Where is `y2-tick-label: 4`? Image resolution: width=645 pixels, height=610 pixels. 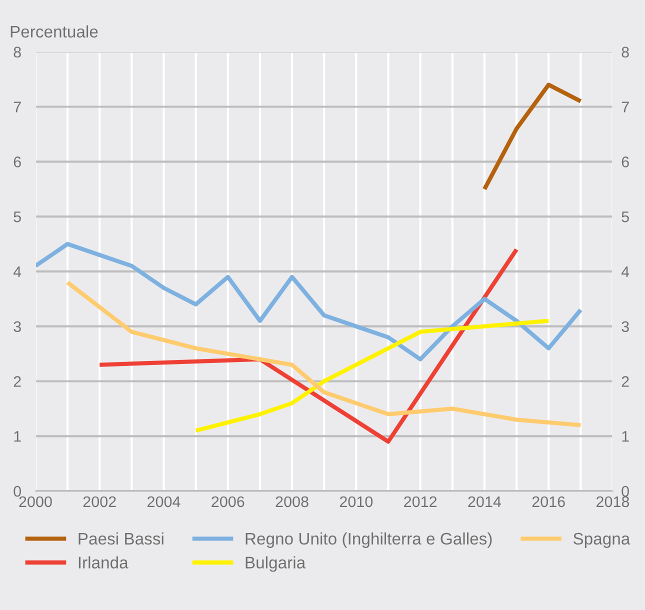
y2-tick-label: 4 is located at coordinates (625, 271).